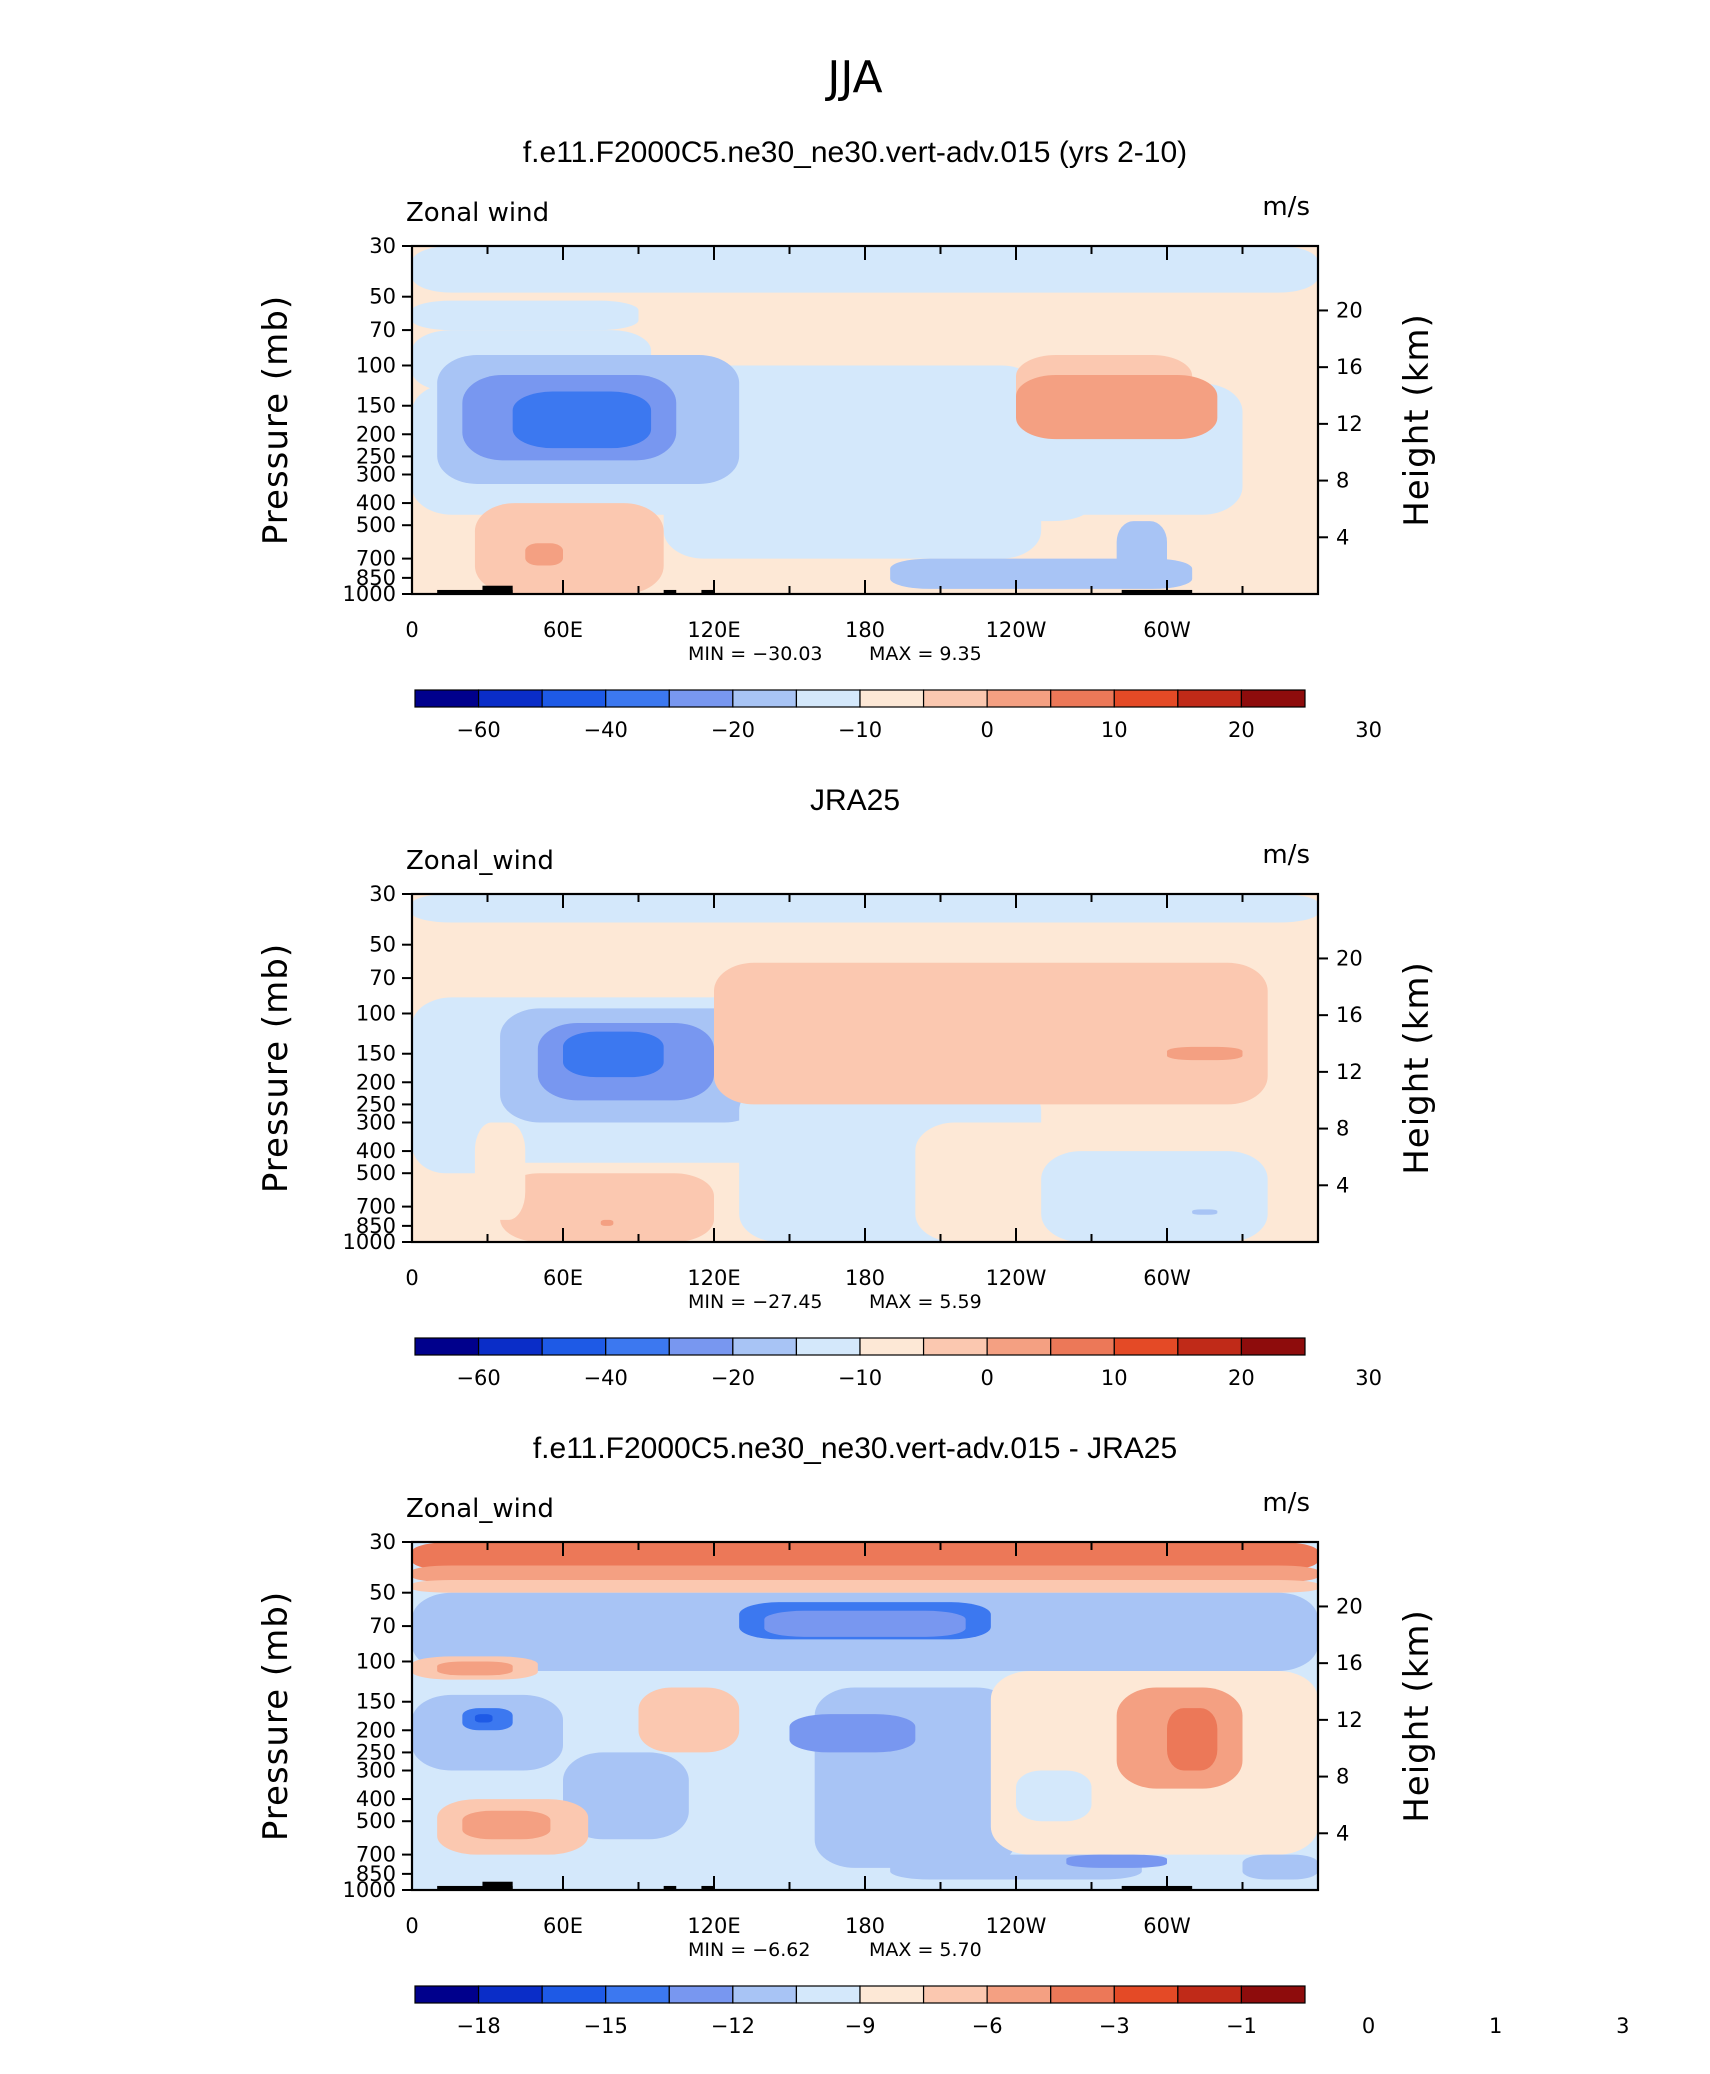  Describe the element at coordinates (478, 2026) in the screenshot. I see `colorbar-label: −18` at that location.